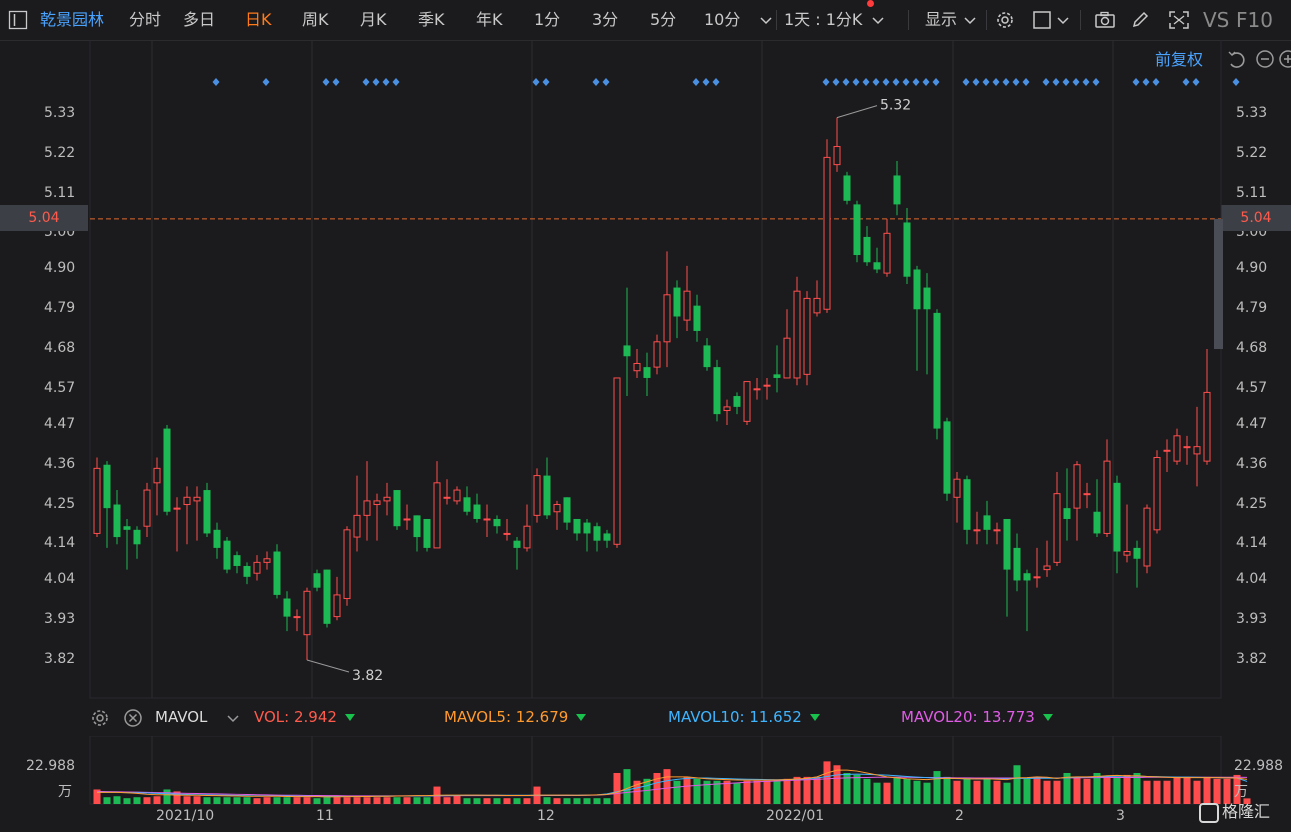  What do you see at coordinates (645, 771) in the screenshot?
I see `volume-chart` at bounding box center [645, 771].